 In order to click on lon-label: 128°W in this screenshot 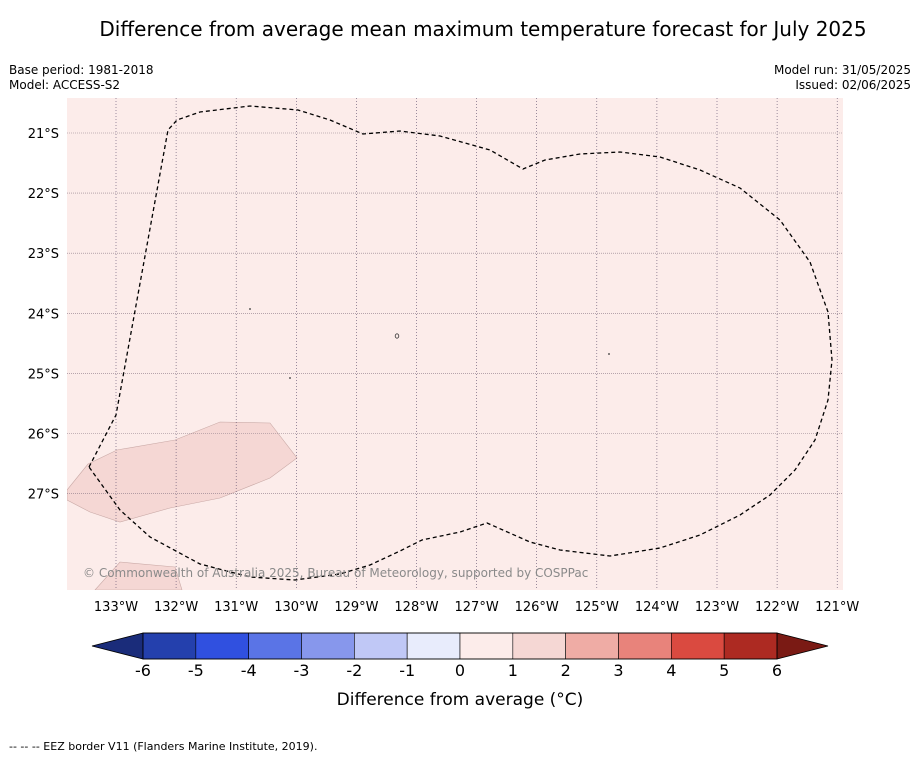, I will do `click(416, 607)`.